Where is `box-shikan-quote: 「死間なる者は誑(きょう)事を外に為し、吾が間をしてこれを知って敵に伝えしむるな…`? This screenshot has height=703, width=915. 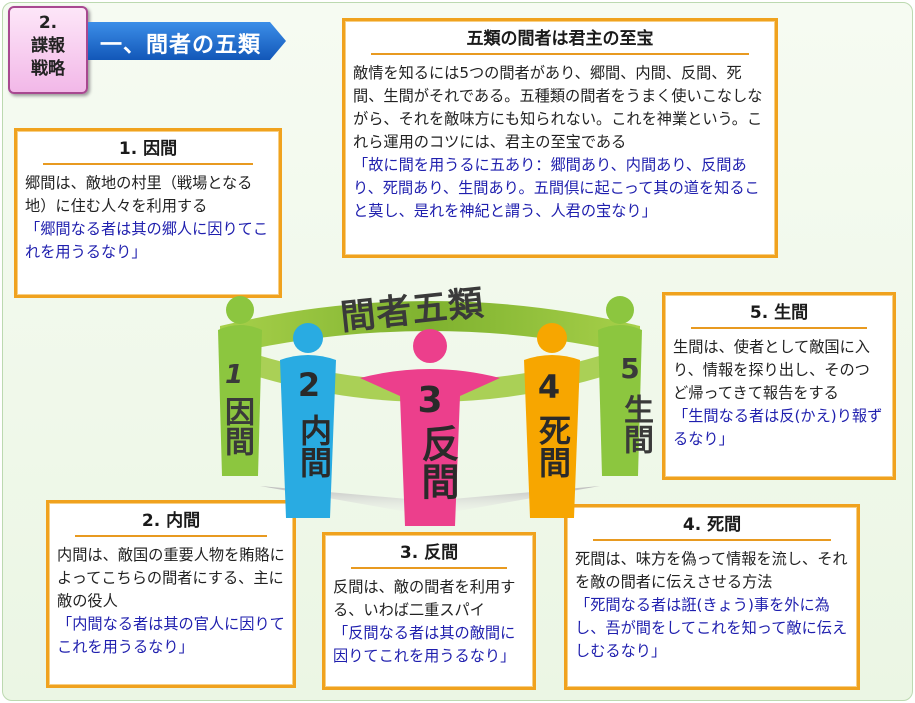 box-shikan-quote: 「死間なる者は誑(きょう)事を外に為し、吾が間をしてこれを知って敵に伝えしむるな… is located at coordinates (711, 628).